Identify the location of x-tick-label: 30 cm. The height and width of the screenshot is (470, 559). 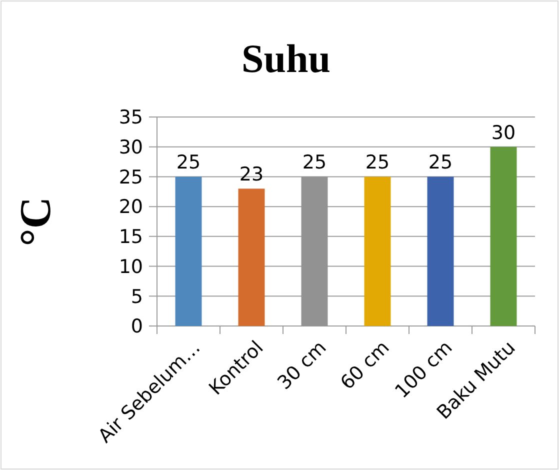
(302, 365).